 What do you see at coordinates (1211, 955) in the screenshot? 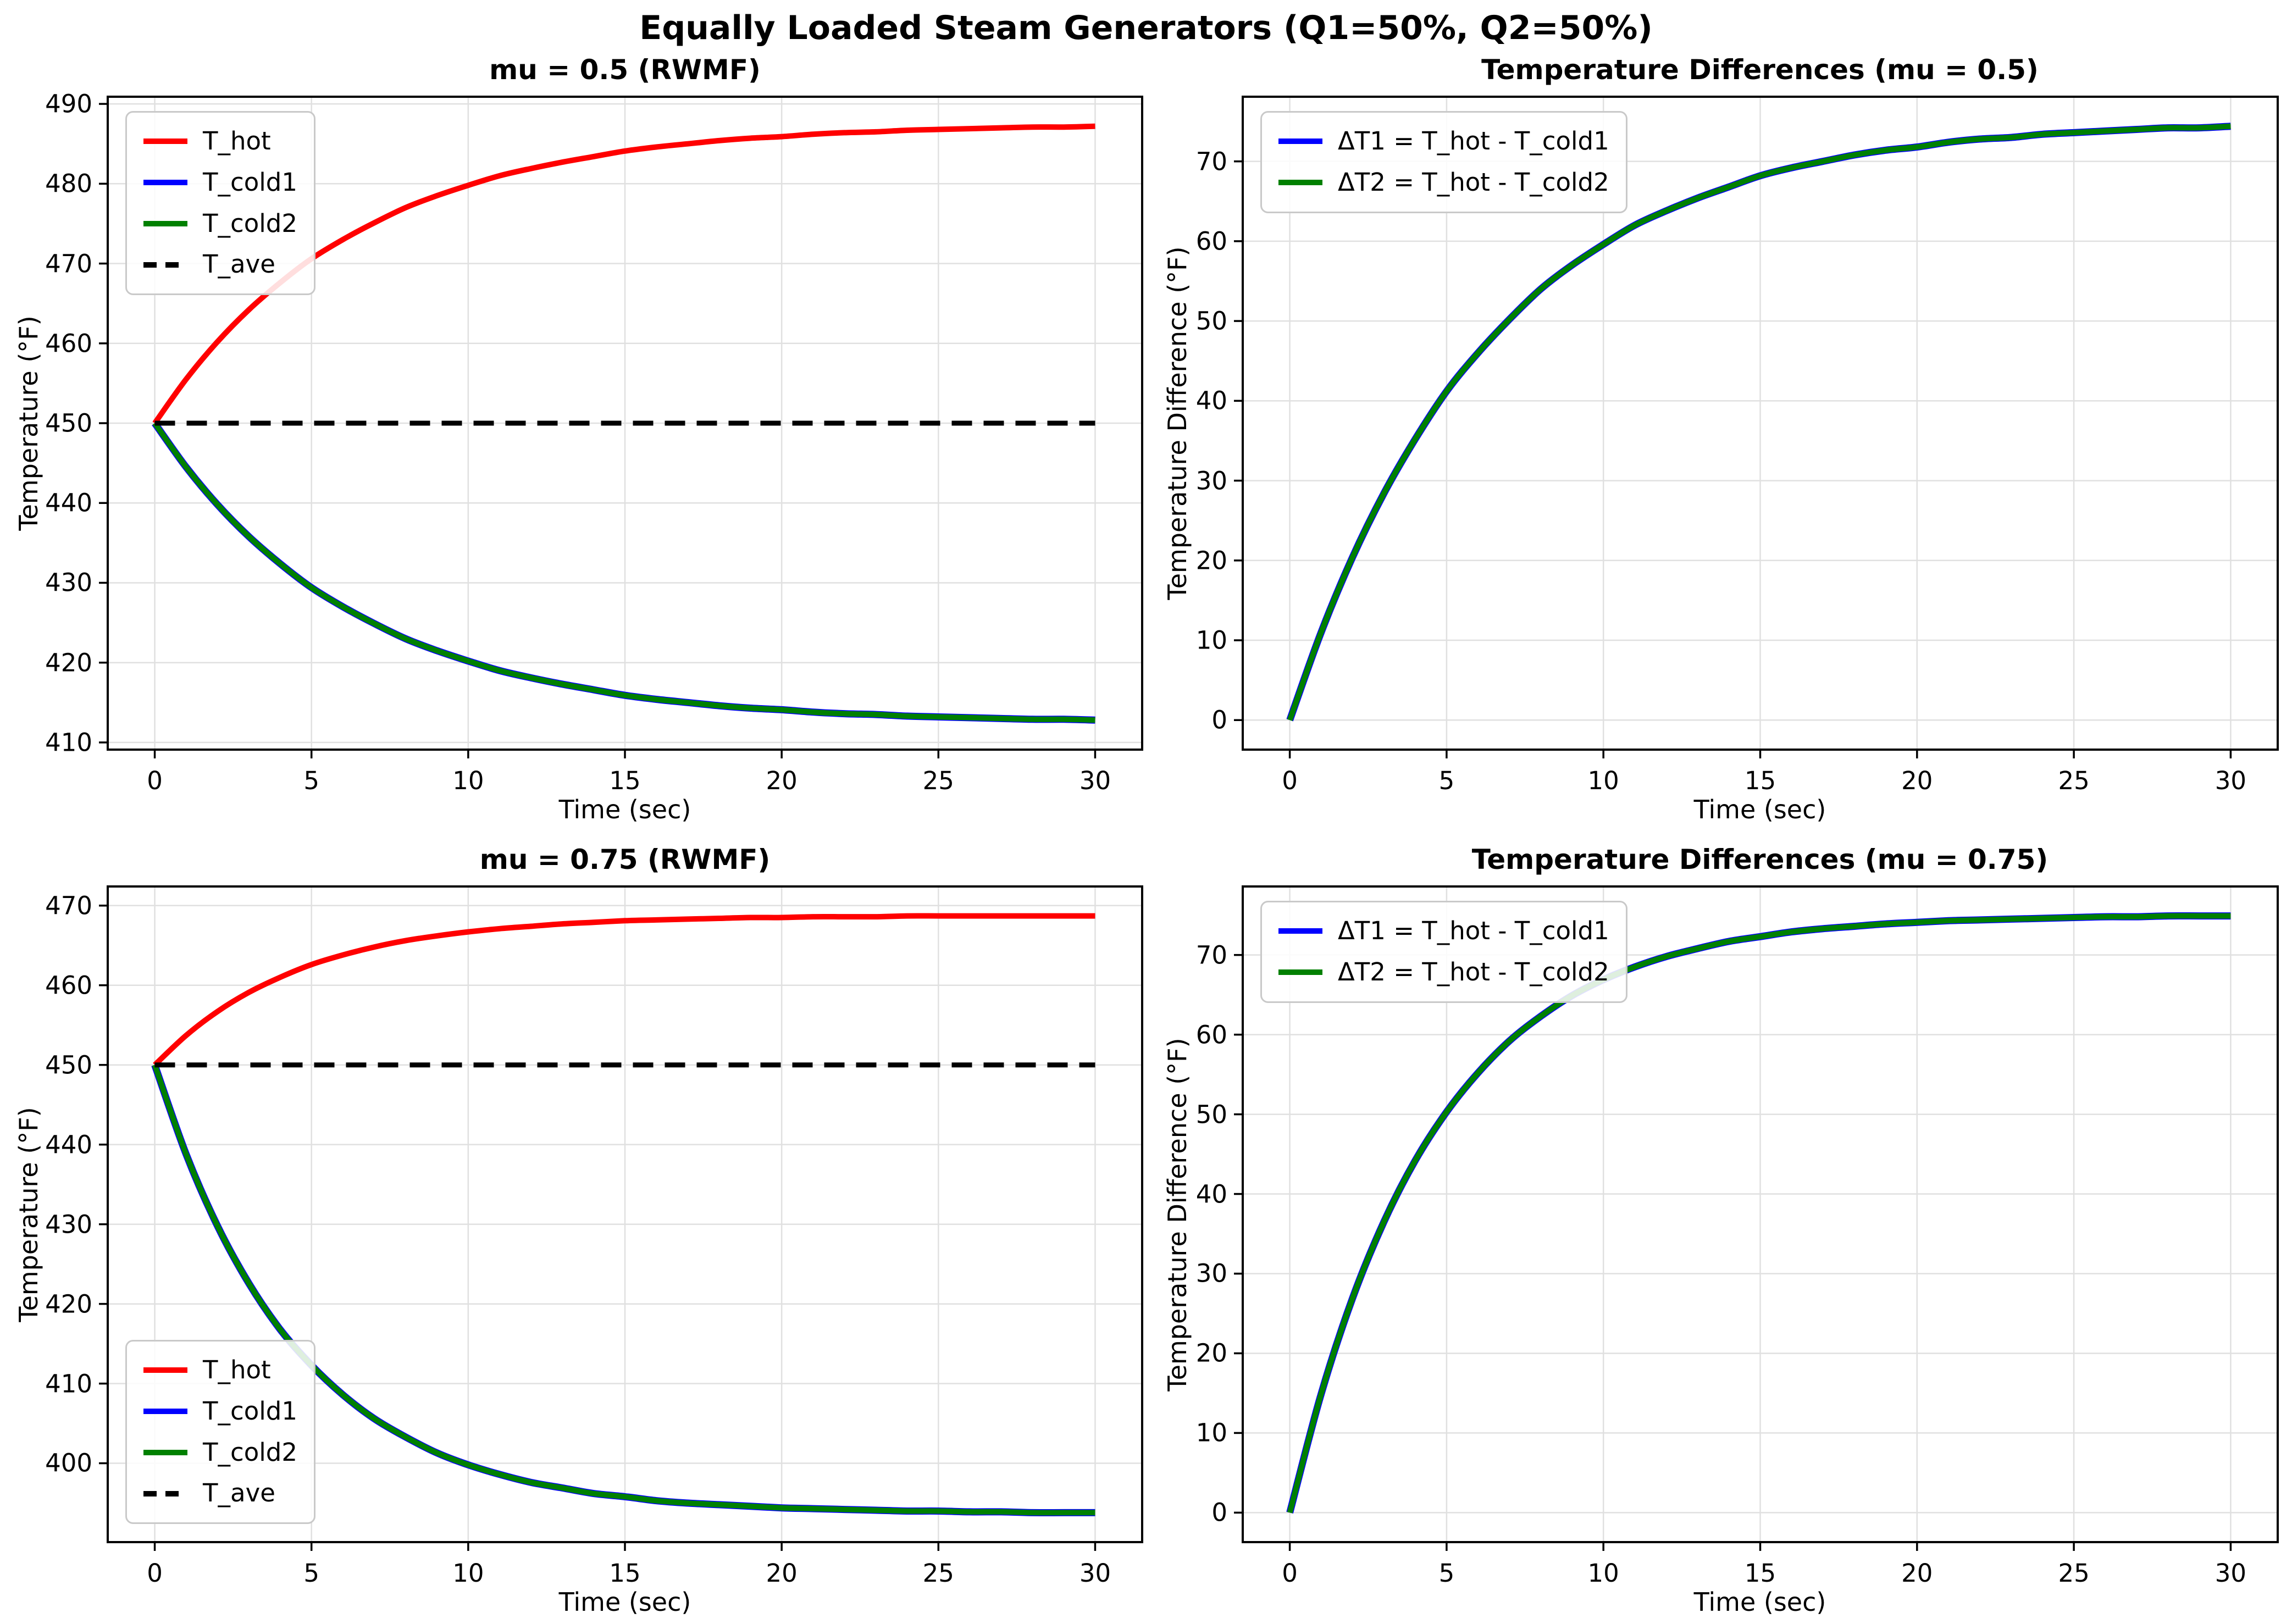
I see `y-tick-label: 70` at bounding box center [1211, 955].